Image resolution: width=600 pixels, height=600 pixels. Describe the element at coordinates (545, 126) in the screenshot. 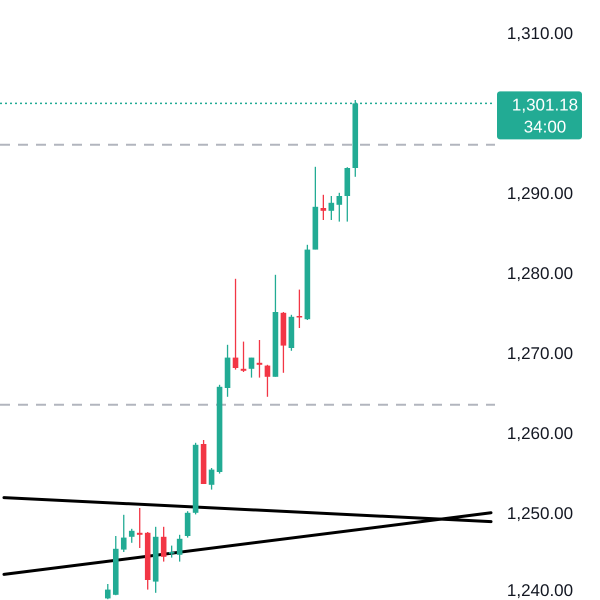

I see `text: 34:00` at that location.